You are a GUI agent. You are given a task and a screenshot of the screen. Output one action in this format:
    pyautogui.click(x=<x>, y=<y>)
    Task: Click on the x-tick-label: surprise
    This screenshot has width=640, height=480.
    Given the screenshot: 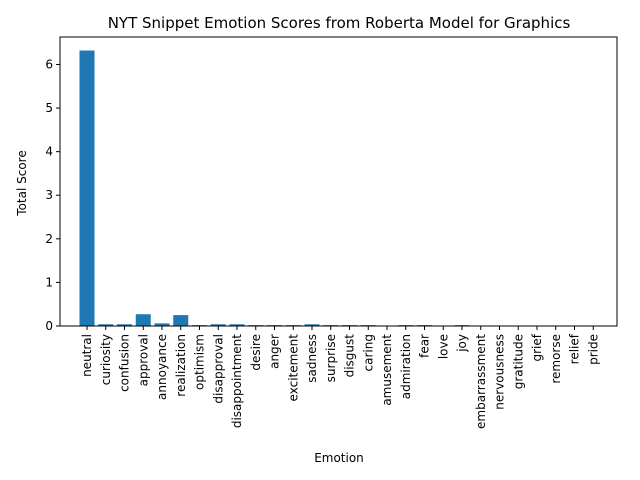 What is the action you would take?
    pyautogui.click(x=331, y=358)
    